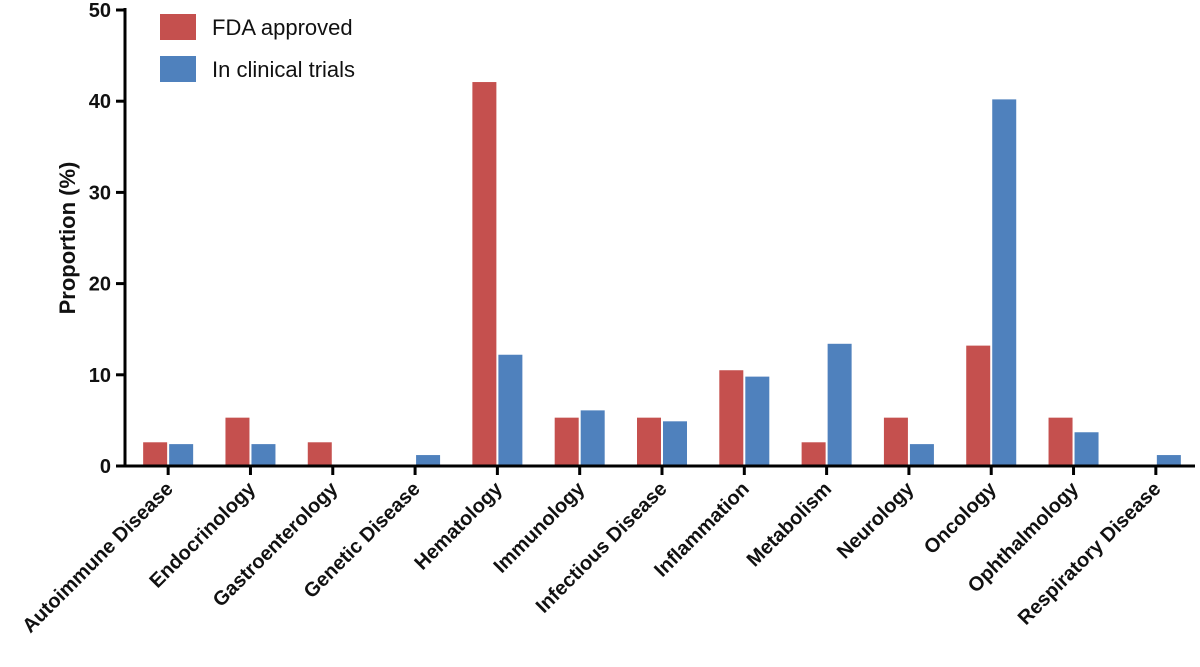 The height and width of the screenshot is (667, 1200). What do you see at coordinates (181, 455) in the screenshot?
I see `bar-in-clinical-trials-autoimmune-disease` at bounding box center [181, 455].